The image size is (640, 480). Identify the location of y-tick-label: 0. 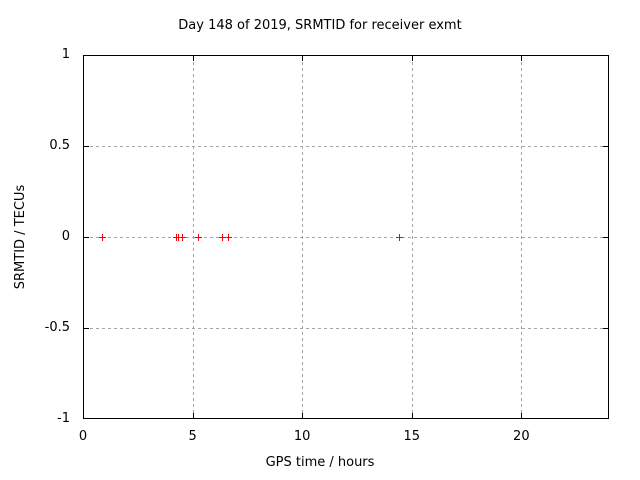
(65, 236).